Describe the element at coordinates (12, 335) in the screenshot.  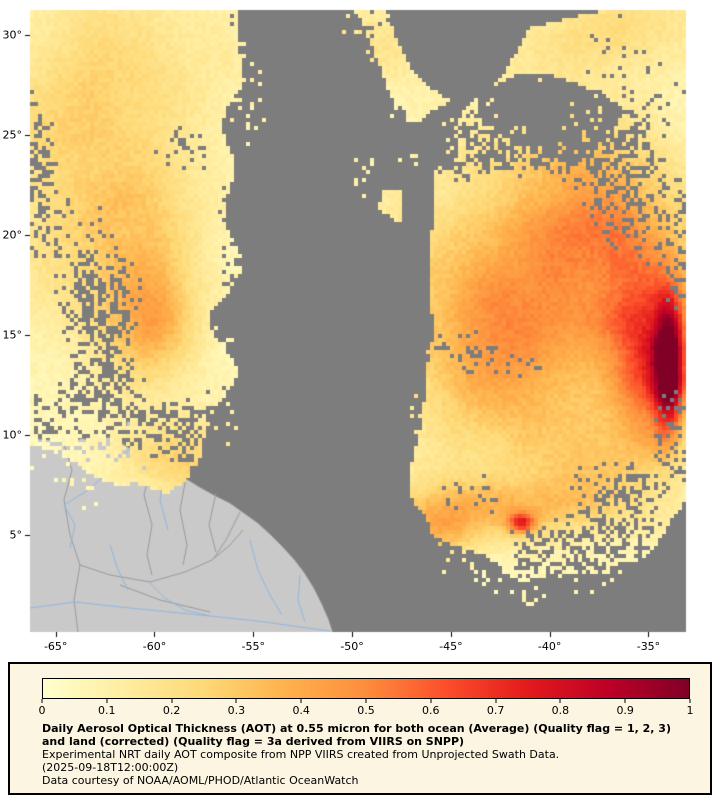
I see `y-tick-label: 15°` at that location.